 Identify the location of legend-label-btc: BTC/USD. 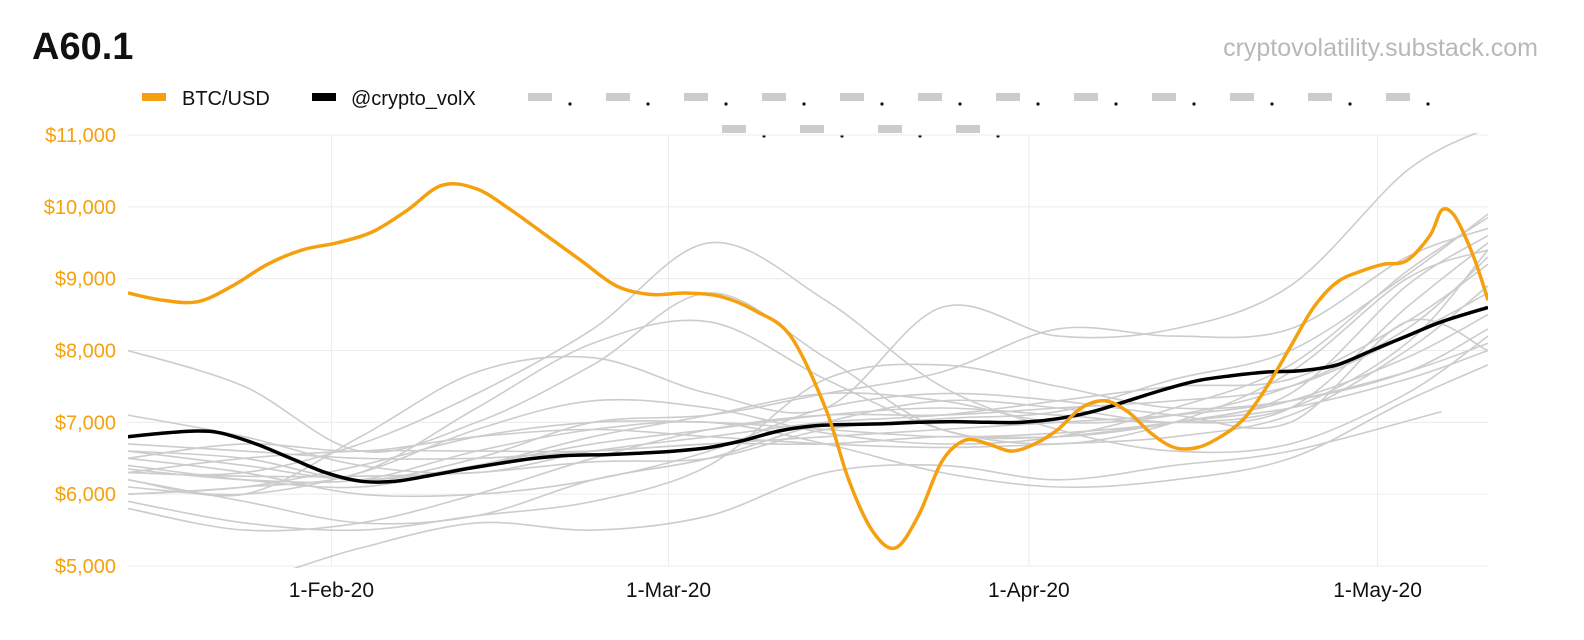
(226, 99).